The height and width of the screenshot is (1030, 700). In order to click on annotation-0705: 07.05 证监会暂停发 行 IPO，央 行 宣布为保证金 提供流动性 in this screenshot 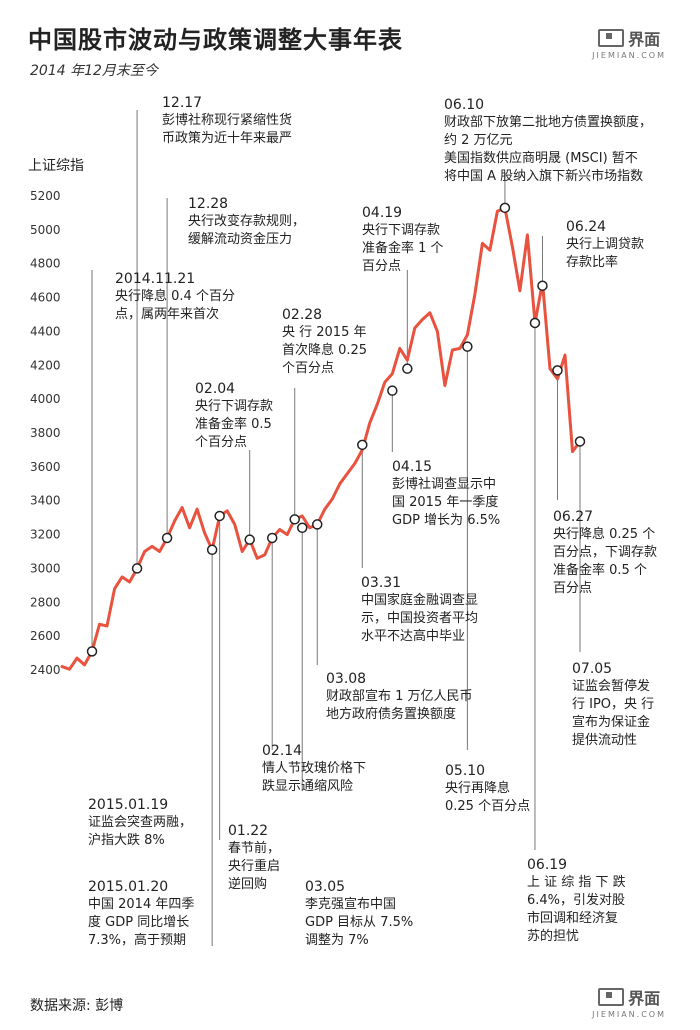, I will do `click(613, 705)`.